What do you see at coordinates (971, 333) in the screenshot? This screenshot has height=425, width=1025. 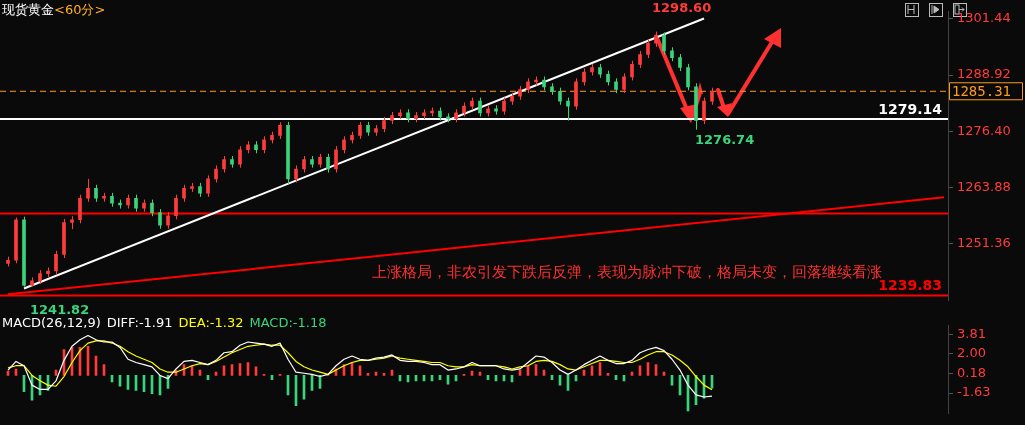 I see `y-tick-label: 3.81` at bounding box center [971, 333].